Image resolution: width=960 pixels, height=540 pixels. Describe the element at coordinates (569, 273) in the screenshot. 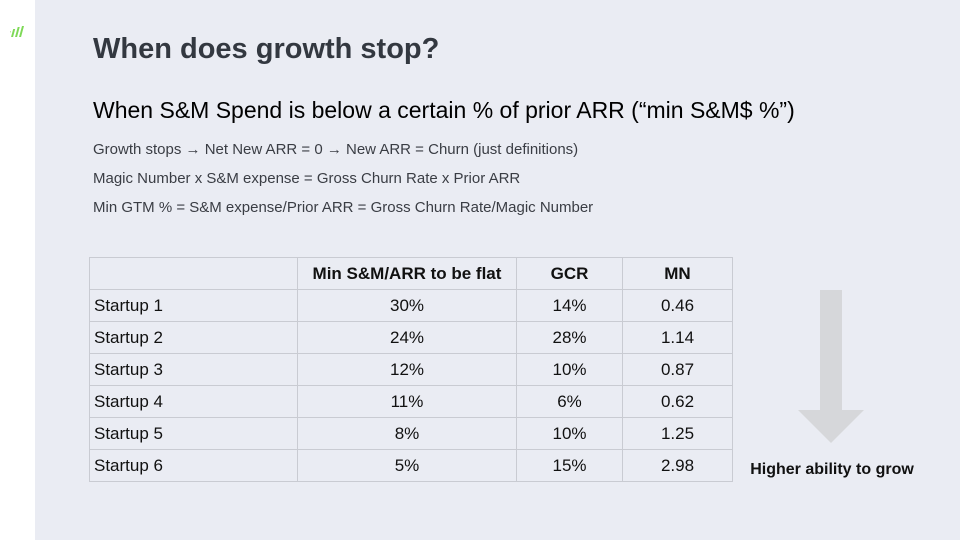

I see `header-cell-gcr: GCR` at that location.